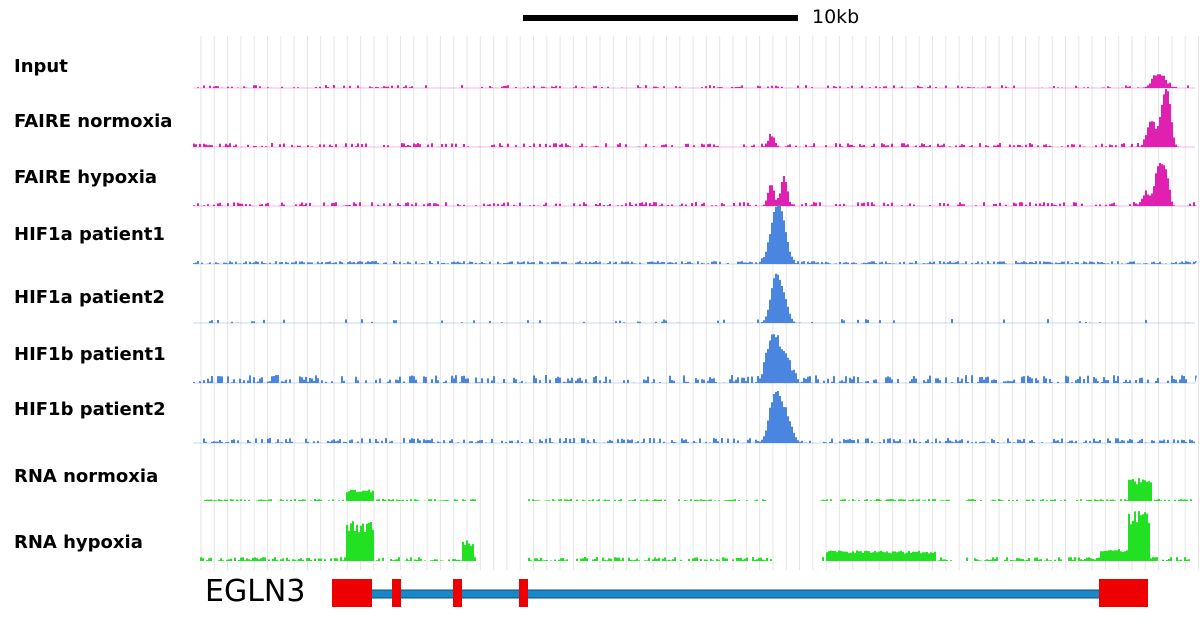  I want to click on track-label-rna-normoxia: RNA normoxia, so click(86, 476).